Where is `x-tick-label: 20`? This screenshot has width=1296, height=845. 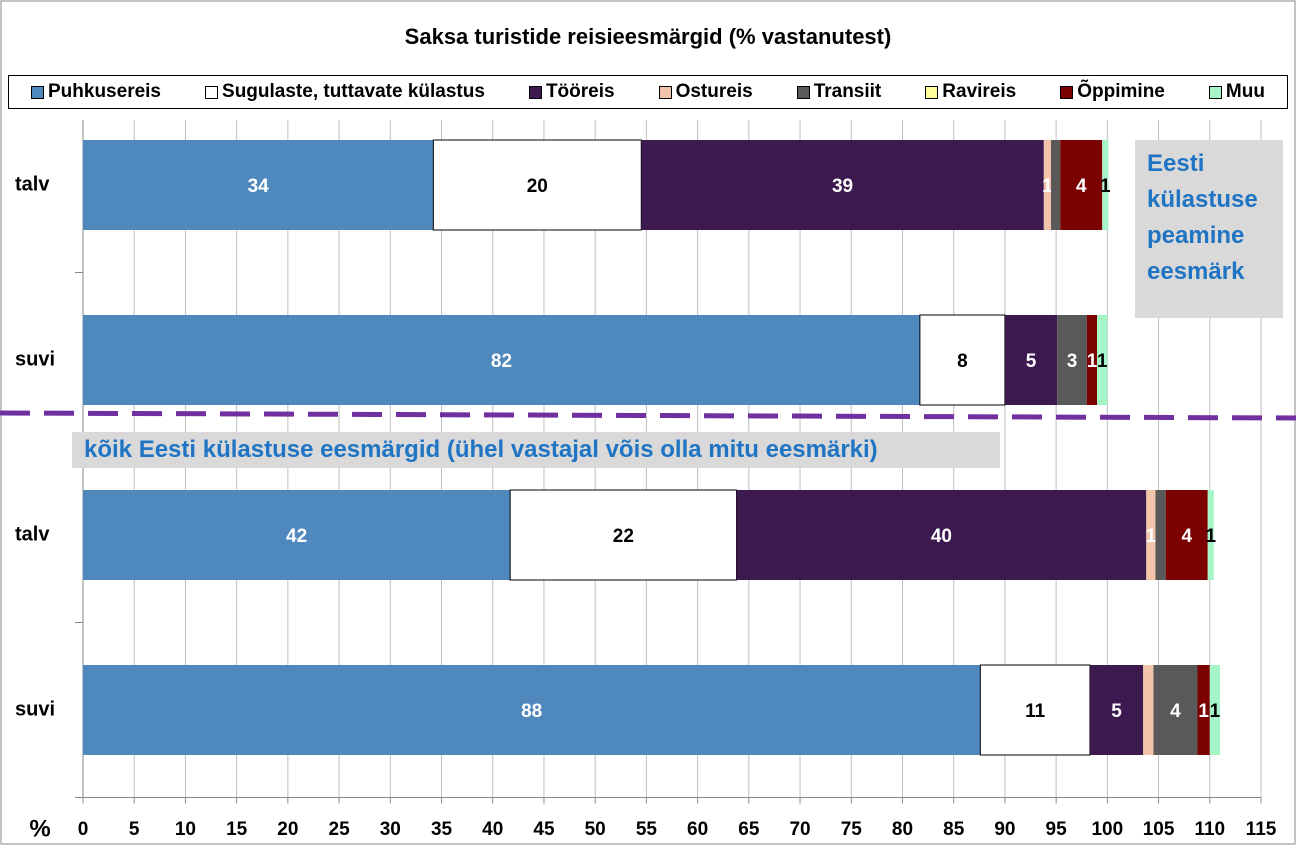
x-tick-label: 20 is located at coordinates (287, 829).